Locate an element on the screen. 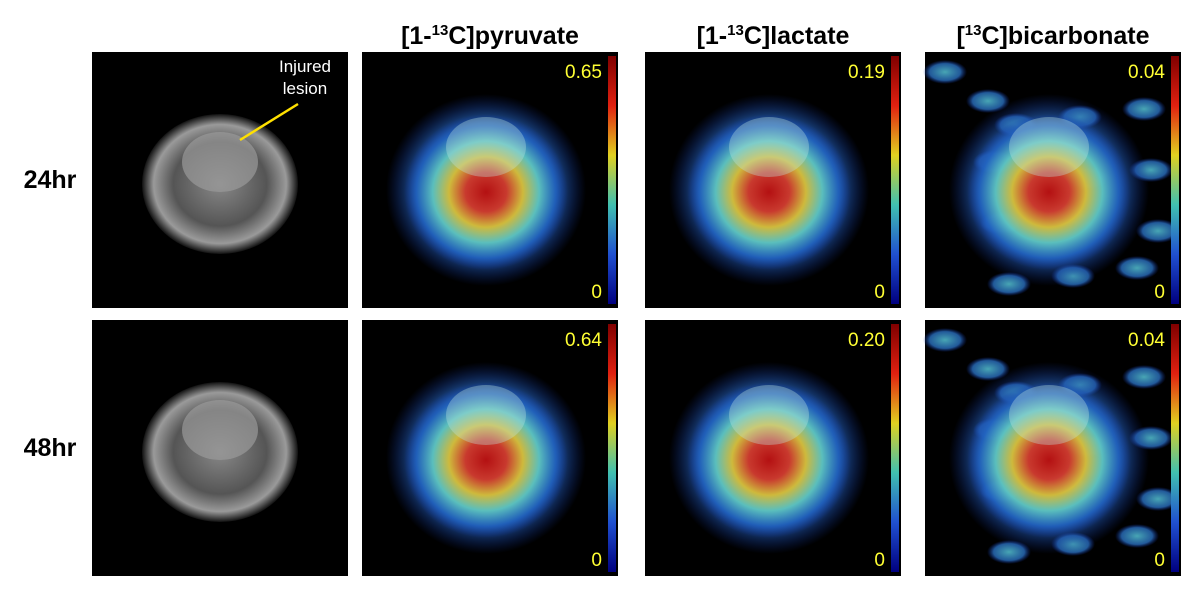 Image resolution: width=1200 pixels, height=600 pixels. metabolite-panel: 0.19 0 is located at coordinates (773, 180).